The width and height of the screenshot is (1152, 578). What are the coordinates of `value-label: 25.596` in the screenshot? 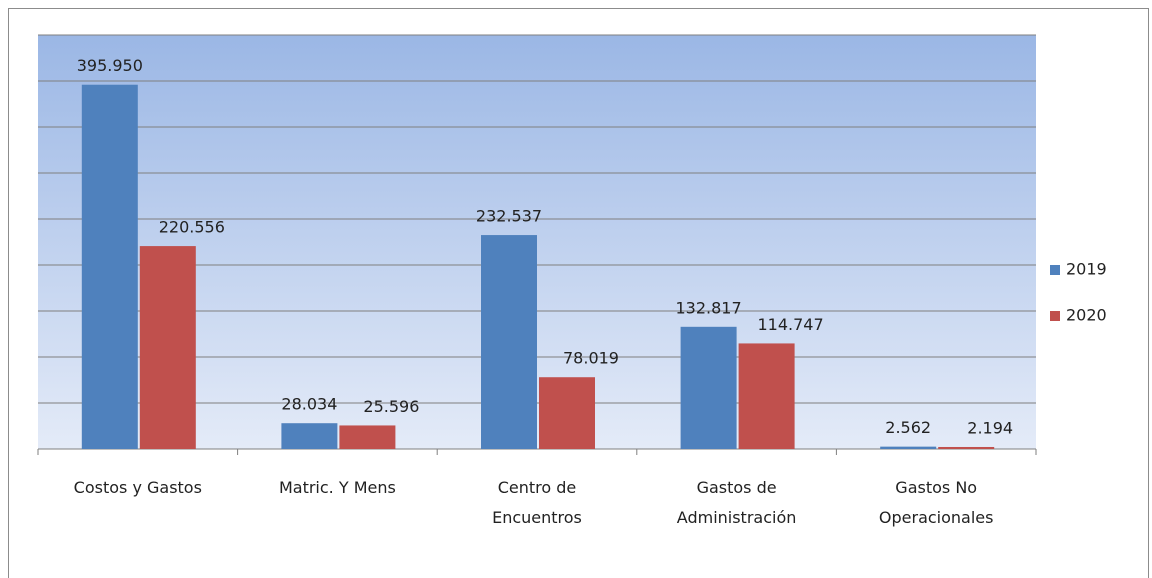 It's located at (391, 406).